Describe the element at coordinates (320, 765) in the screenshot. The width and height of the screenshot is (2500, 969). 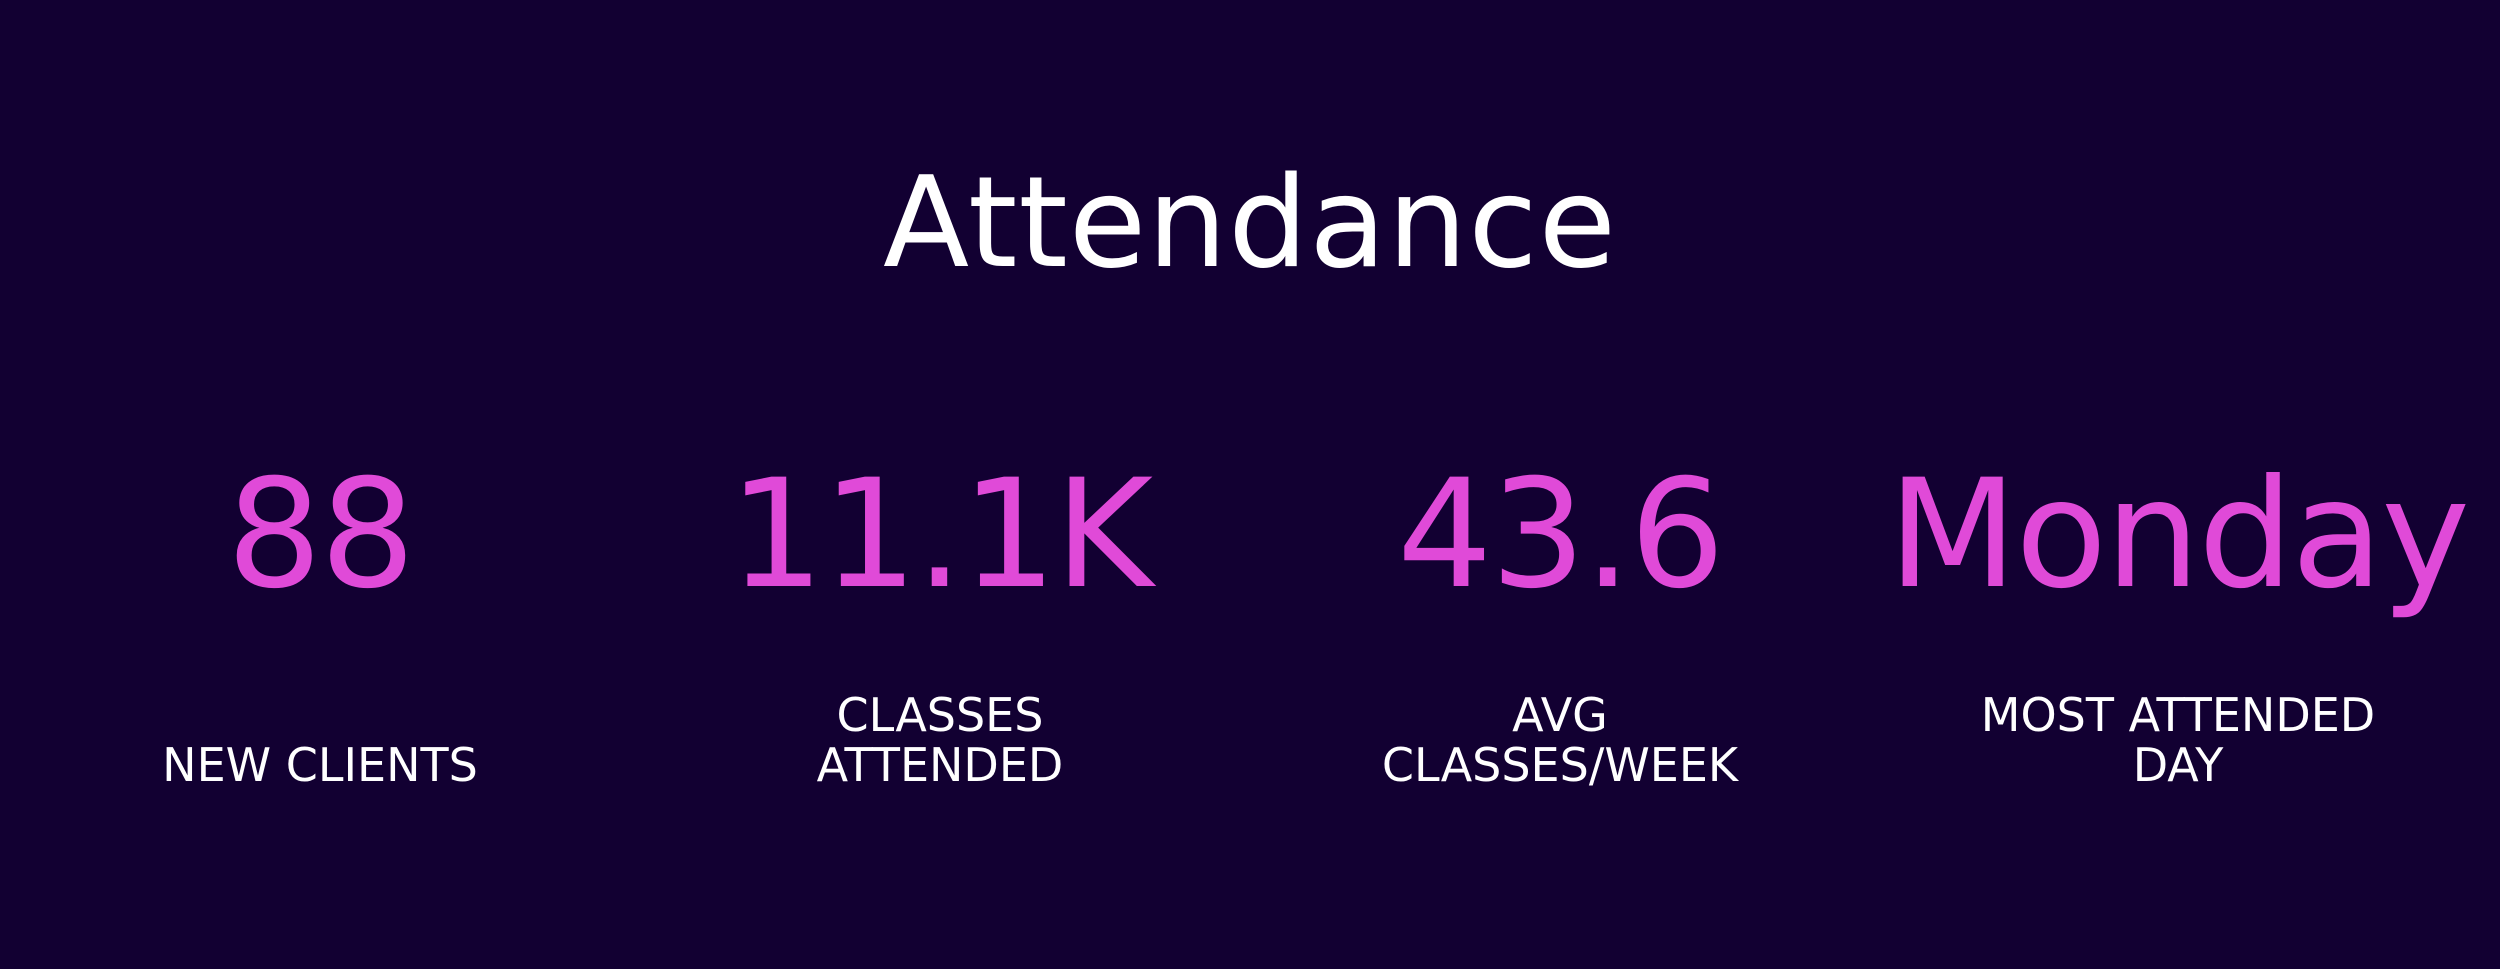
I see `stat-label-new-clients: NEW CLIENTS` at that location.